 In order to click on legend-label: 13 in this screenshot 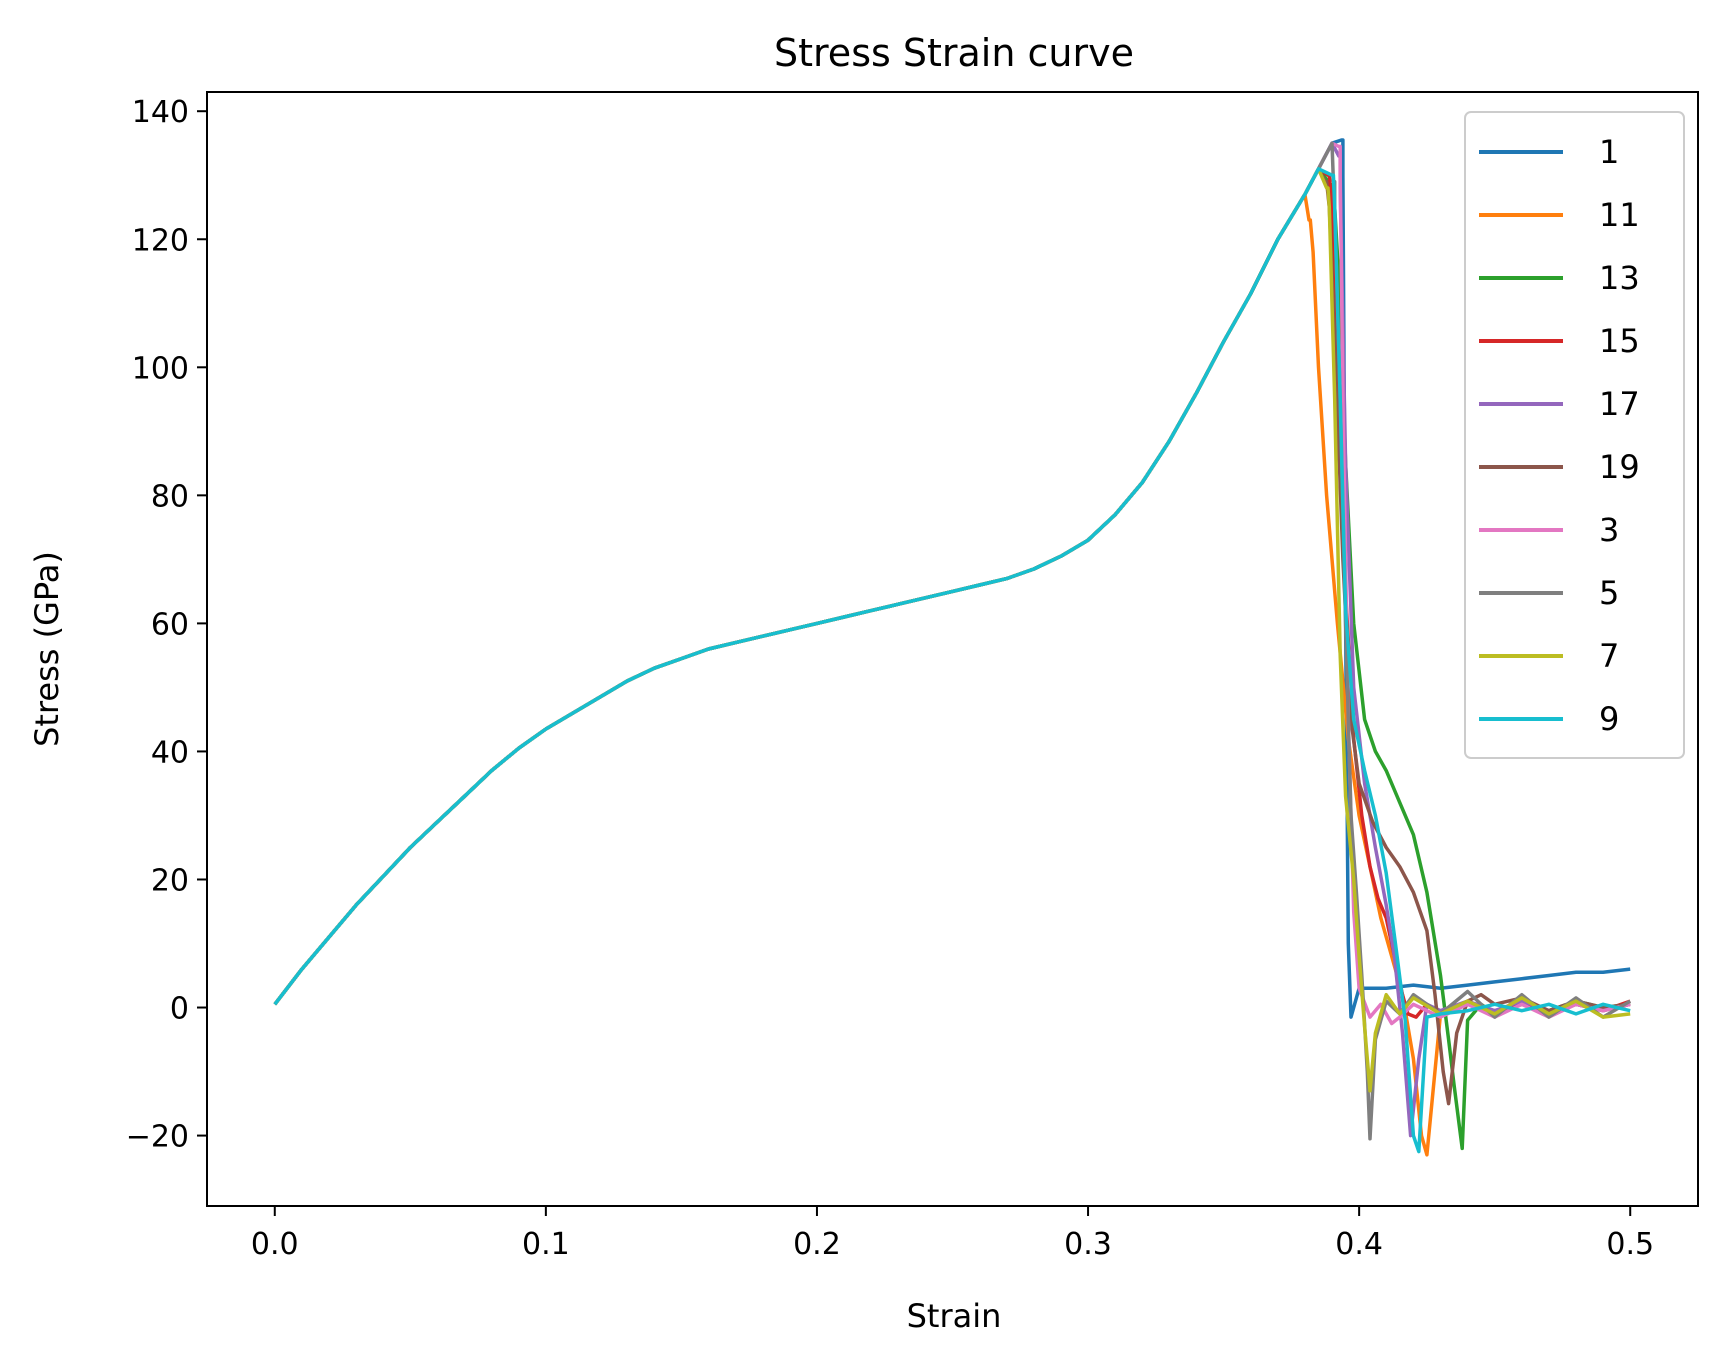, I will do `click(1619, 278)`.